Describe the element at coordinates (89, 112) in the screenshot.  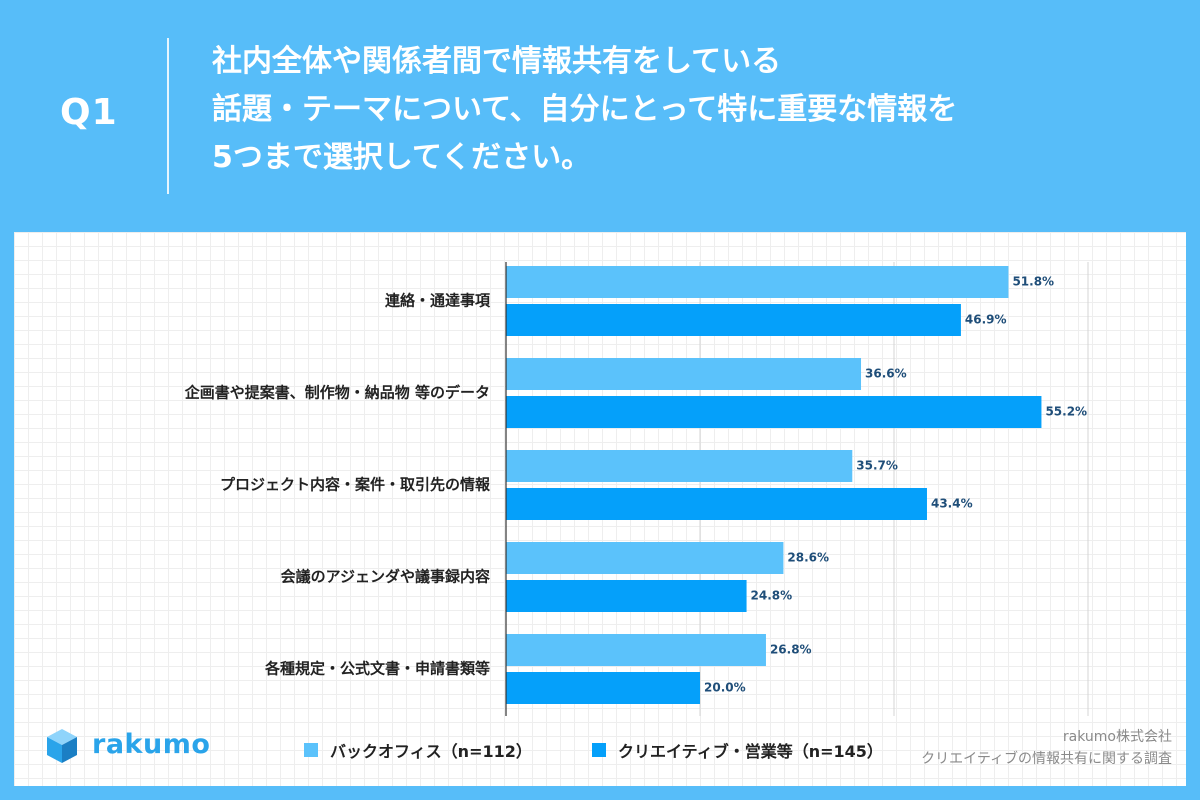
I see `question-number: Q1` at that location.